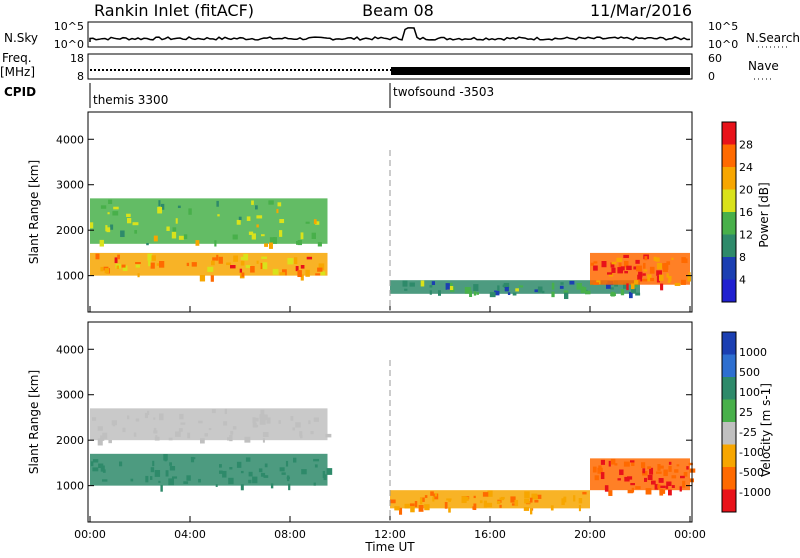 This screenshot has height=558, width=800. Describe the element at coordinates (393, 461) in the screenshot. I see `velocity-panel` at that location.